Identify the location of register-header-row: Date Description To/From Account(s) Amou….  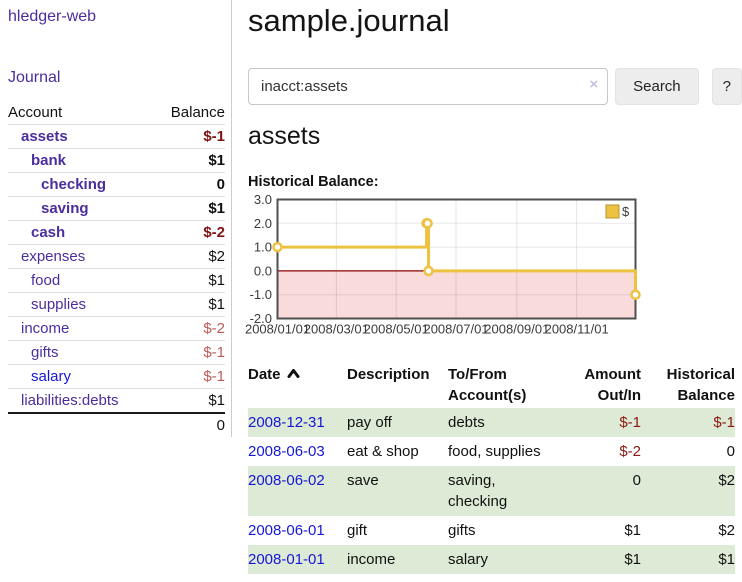
(491, 385).